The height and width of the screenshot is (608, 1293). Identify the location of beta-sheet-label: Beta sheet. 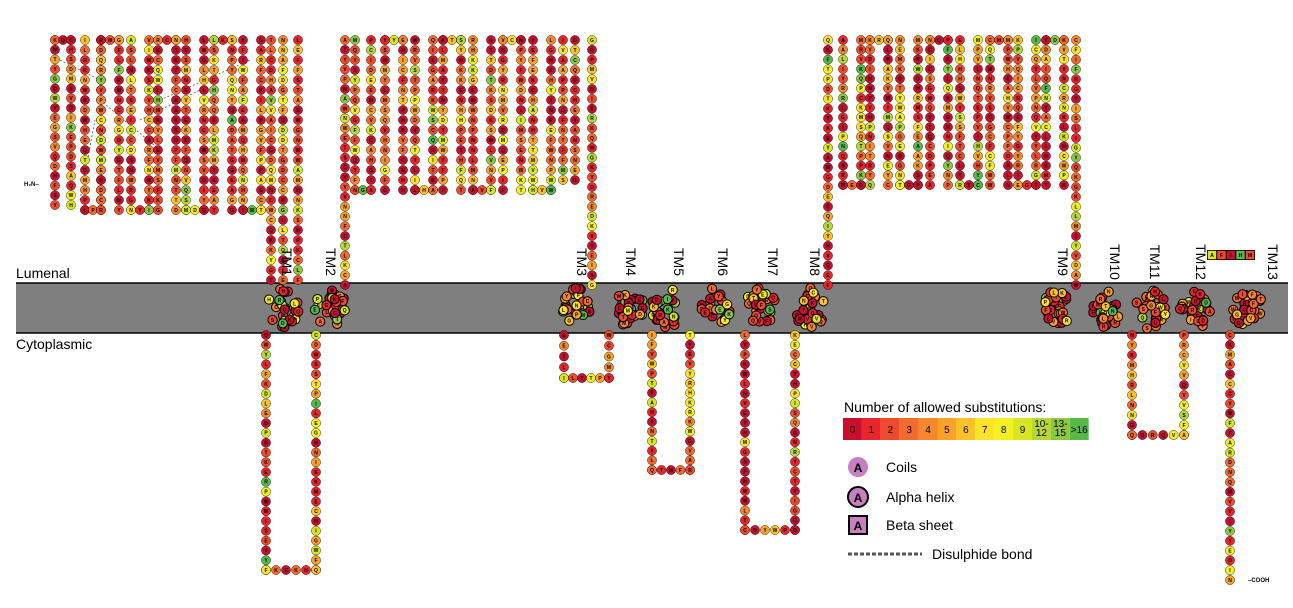
(919, 525).